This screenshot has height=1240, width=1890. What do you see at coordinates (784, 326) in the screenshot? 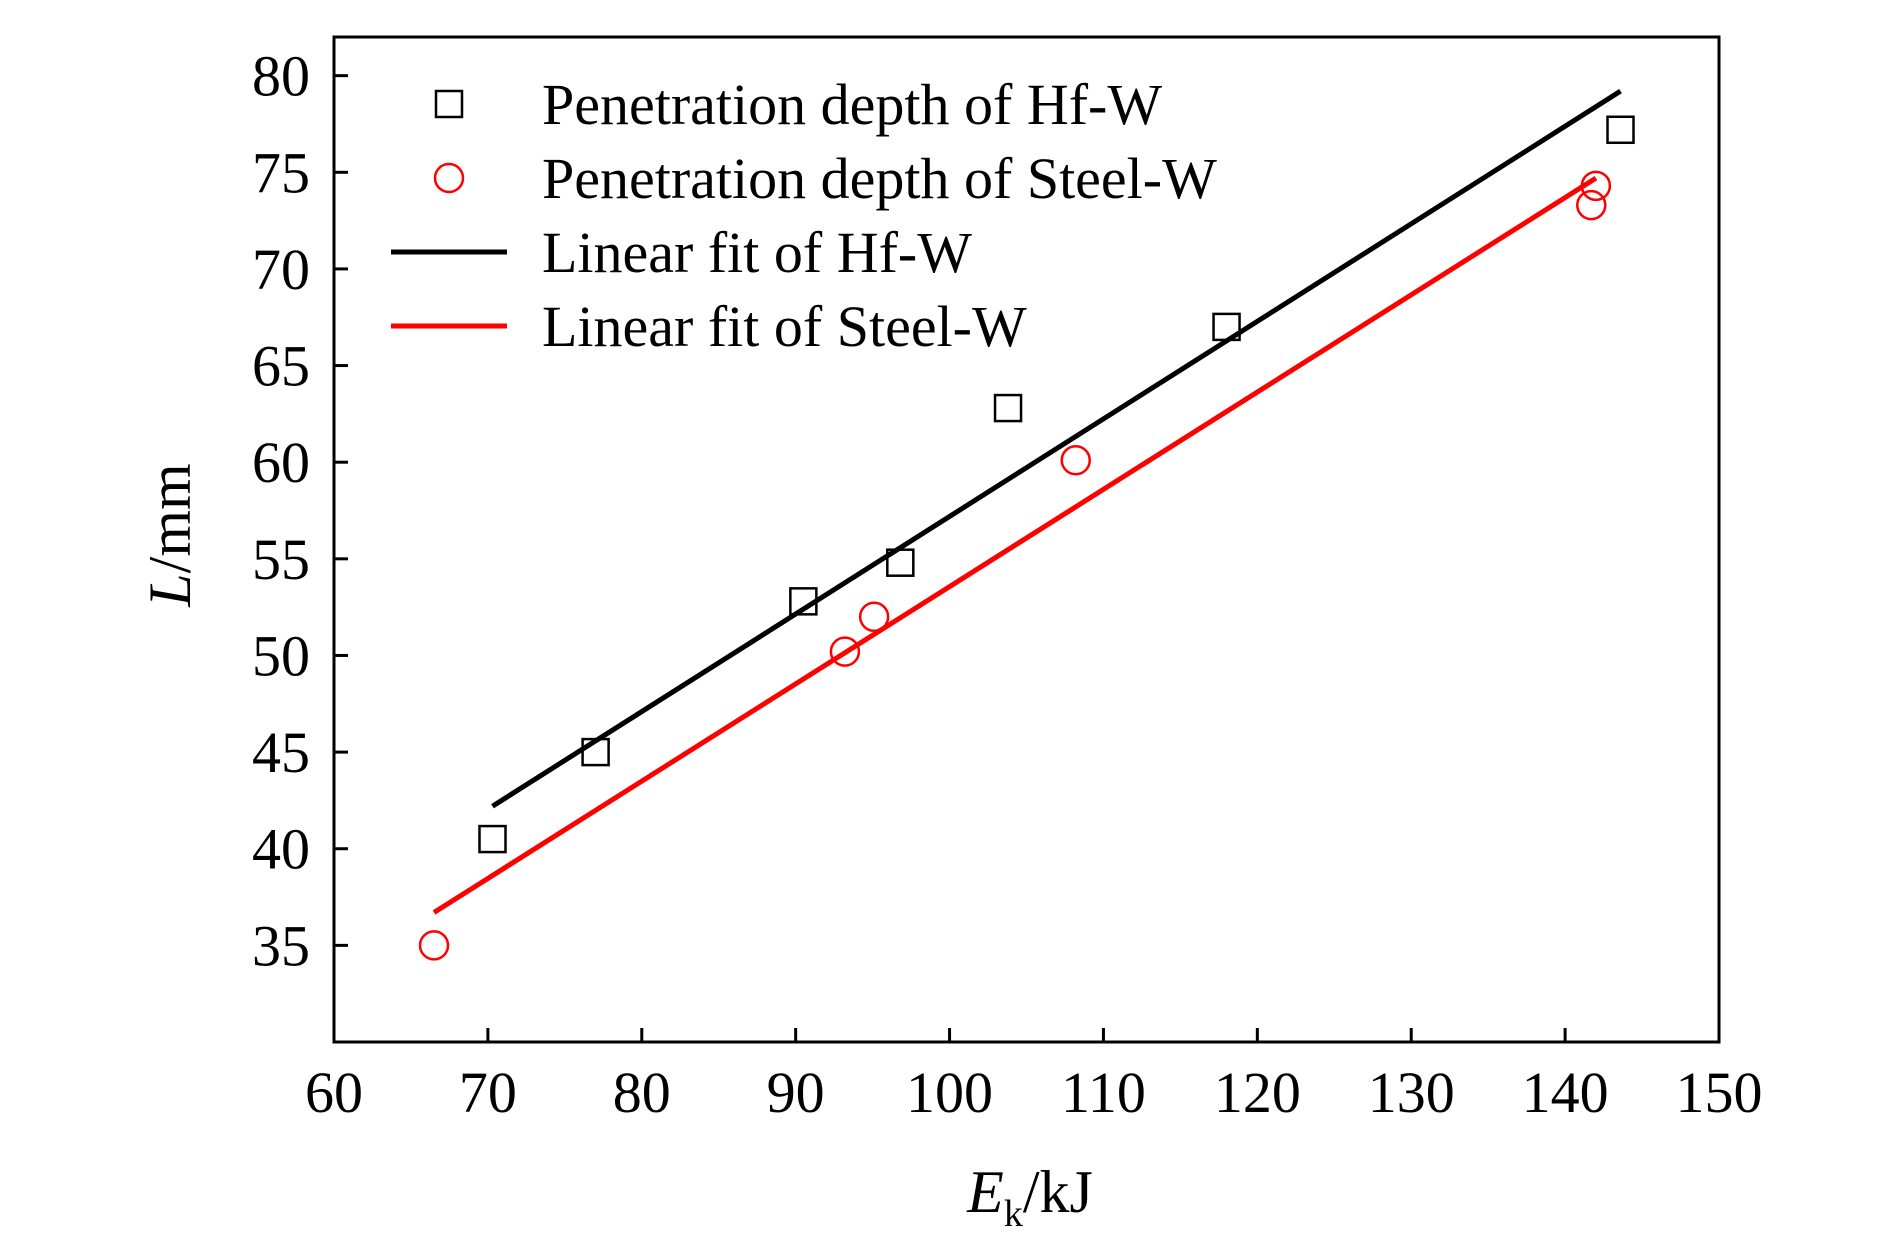
I see `legend-label: Linear fit of Steel-W` at bounding box center [784, 326].